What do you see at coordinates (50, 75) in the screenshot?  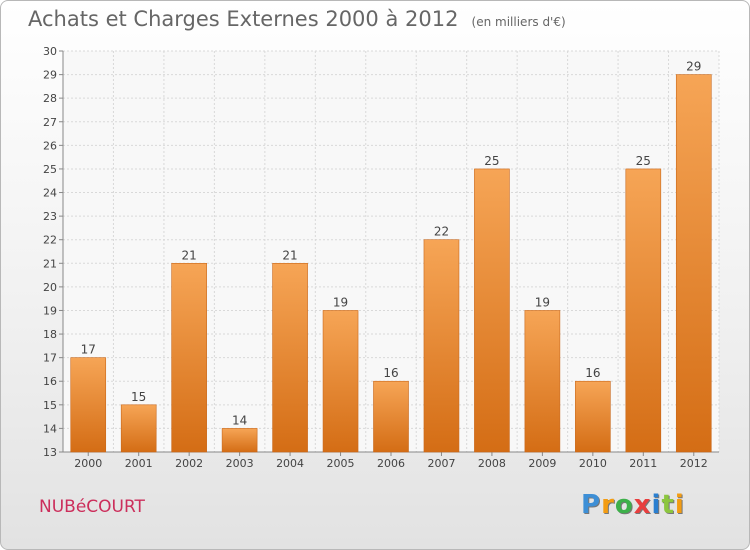 I see `y-tick-label: 29` at bounding box center [50, 75].